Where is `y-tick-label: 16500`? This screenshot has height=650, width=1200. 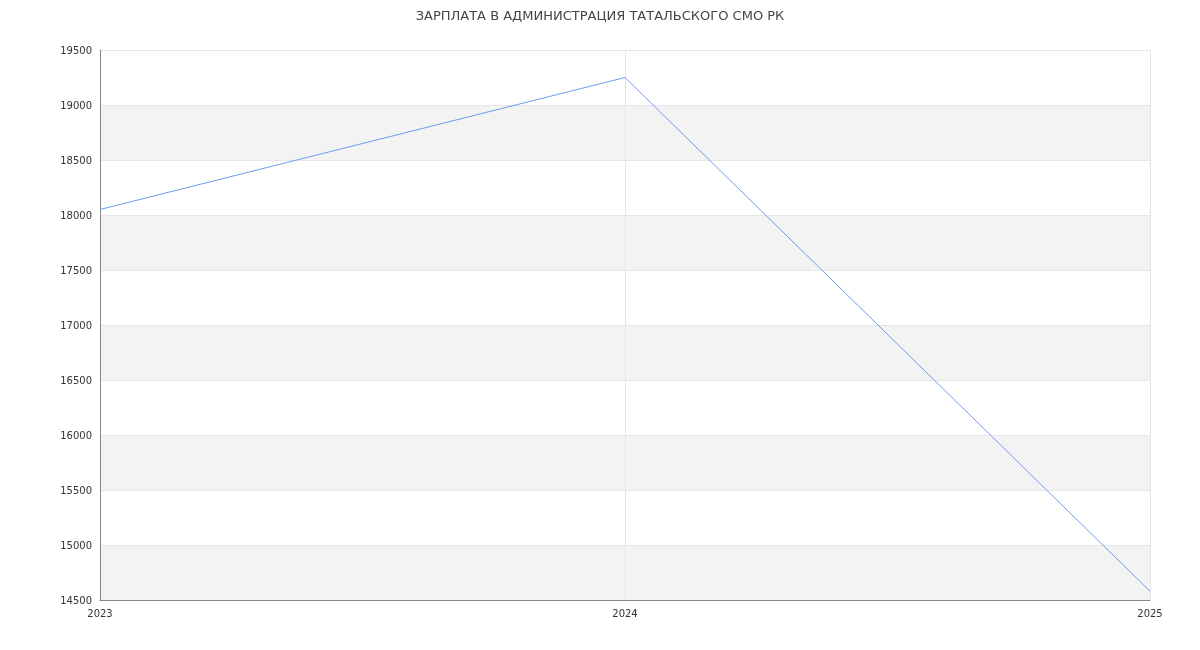 y-tick-label: 16500 is located at coordinates (76, 380).